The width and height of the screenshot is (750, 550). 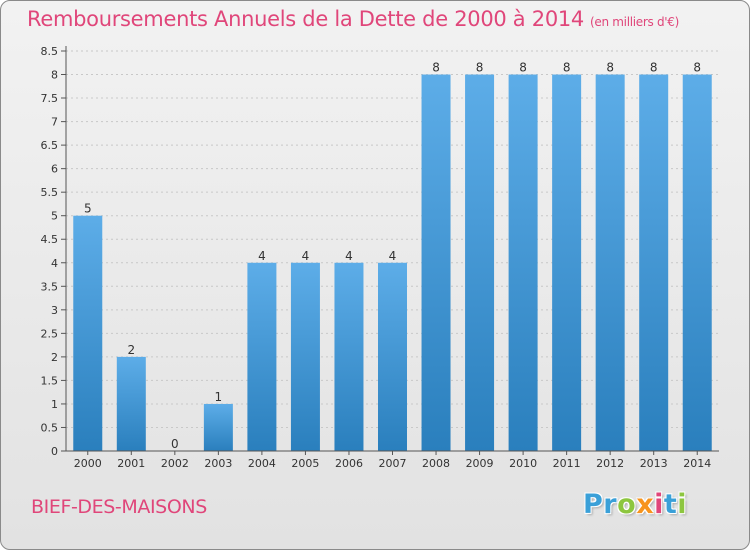 I want to click on y-tick-label: 3.5, so click(x=50, y=286).